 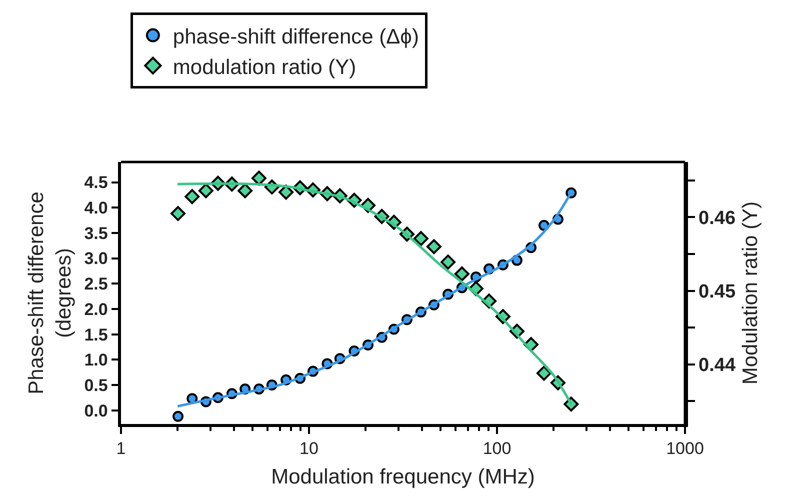 What do you see at coordinates (96, 208) in the screenshot?
I see `y-tick-label: 4.0` at bounding box center [96, 208].